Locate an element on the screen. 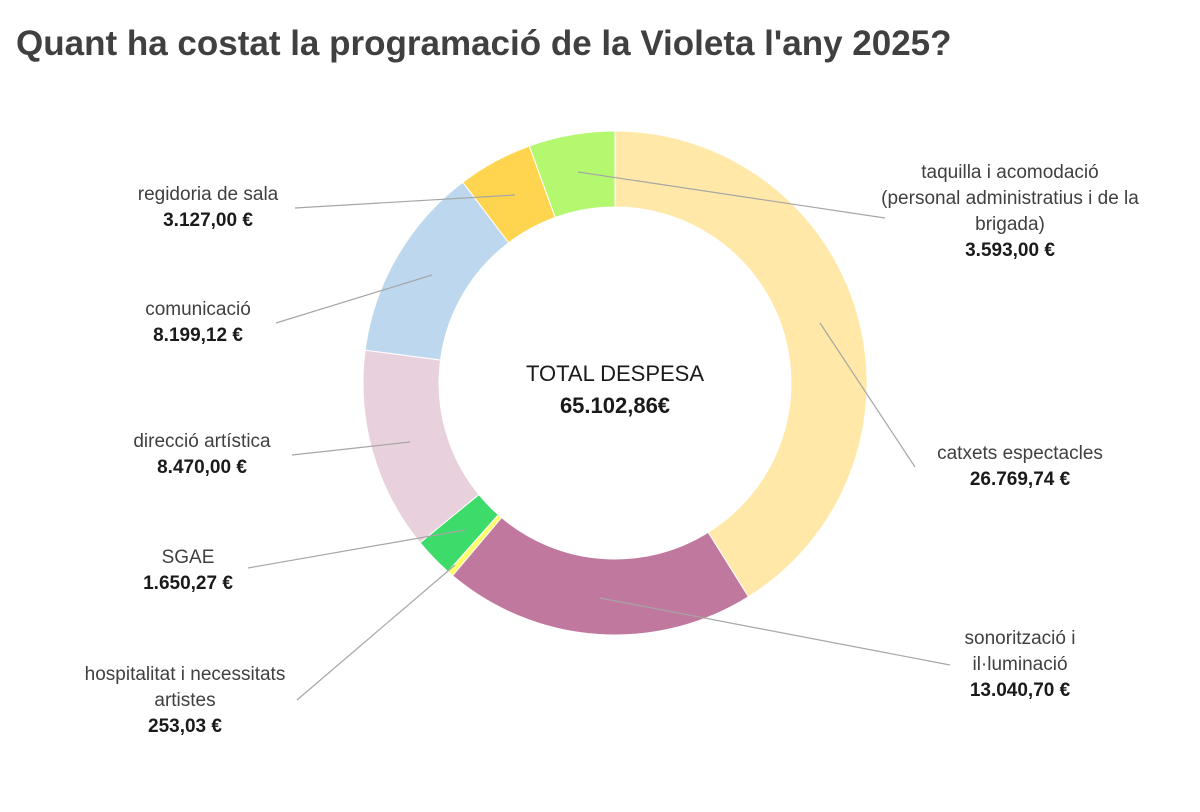  slice-value: 253,03 € is located at coordinates (185, 726).